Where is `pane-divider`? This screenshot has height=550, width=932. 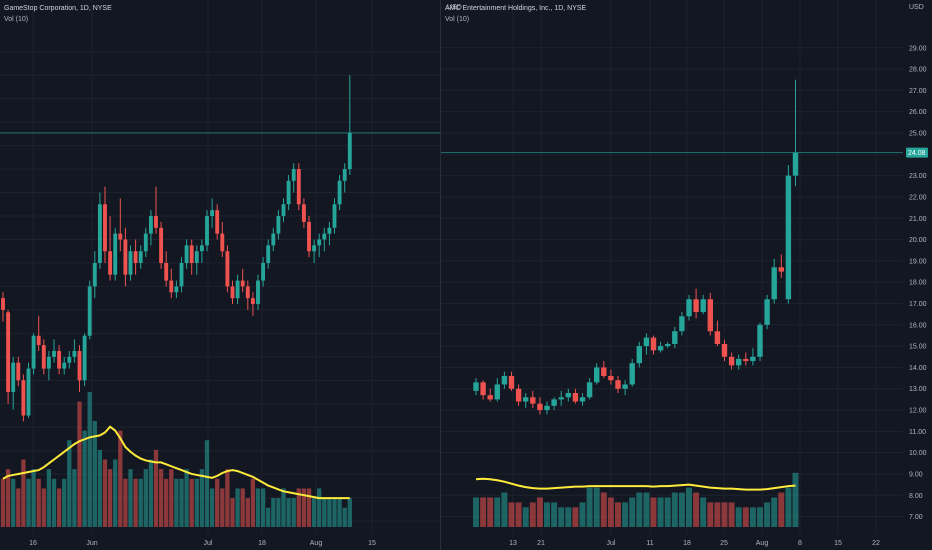 pane-divider is located at coordinates (440, 275).